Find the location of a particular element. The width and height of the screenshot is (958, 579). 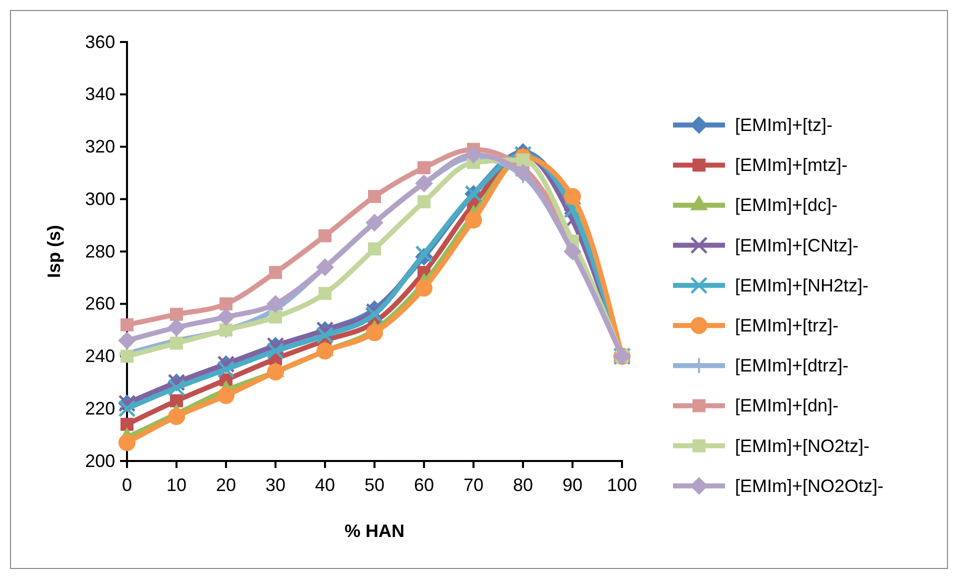

x-tick-label: 100 is located at coordinates (622, 484).